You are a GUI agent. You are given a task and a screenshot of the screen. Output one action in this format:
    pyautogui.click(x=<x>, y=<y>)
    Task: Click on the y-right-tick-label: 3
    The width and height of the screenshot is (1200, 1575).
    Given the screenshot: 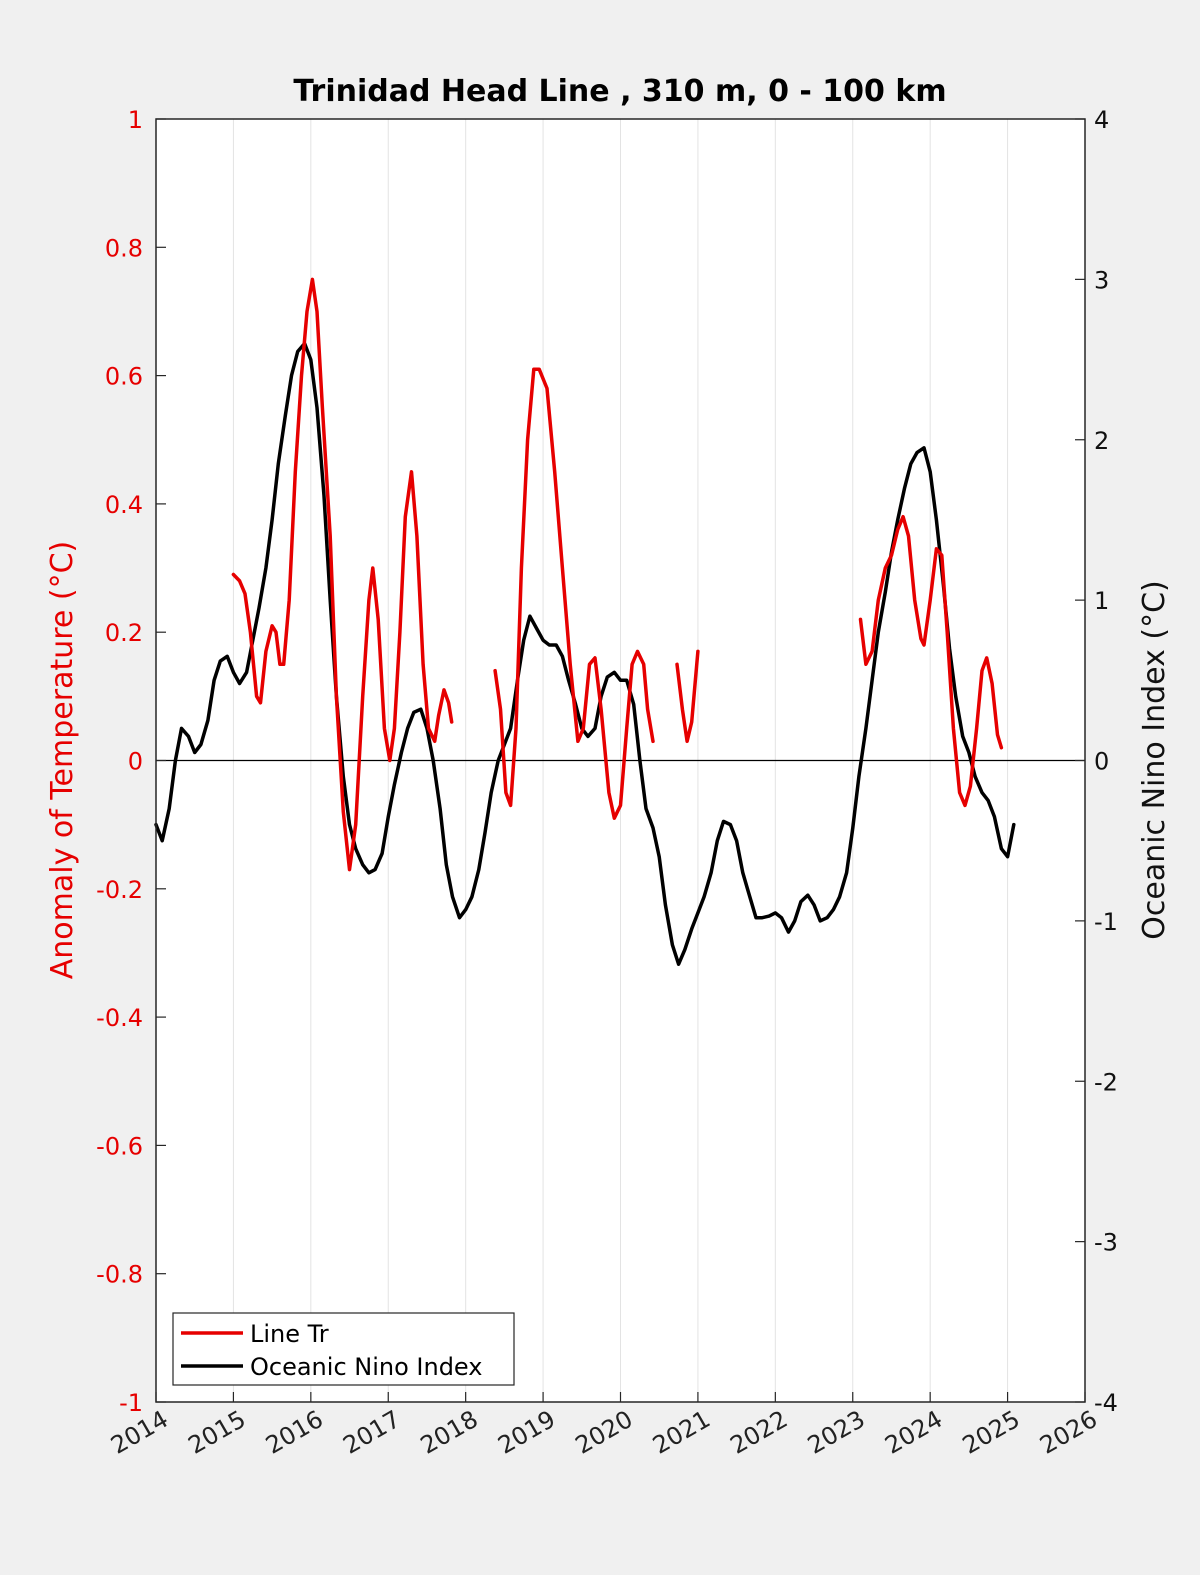 What is the action you would take?
    pyautogui.click(x=1101, y=280)
    